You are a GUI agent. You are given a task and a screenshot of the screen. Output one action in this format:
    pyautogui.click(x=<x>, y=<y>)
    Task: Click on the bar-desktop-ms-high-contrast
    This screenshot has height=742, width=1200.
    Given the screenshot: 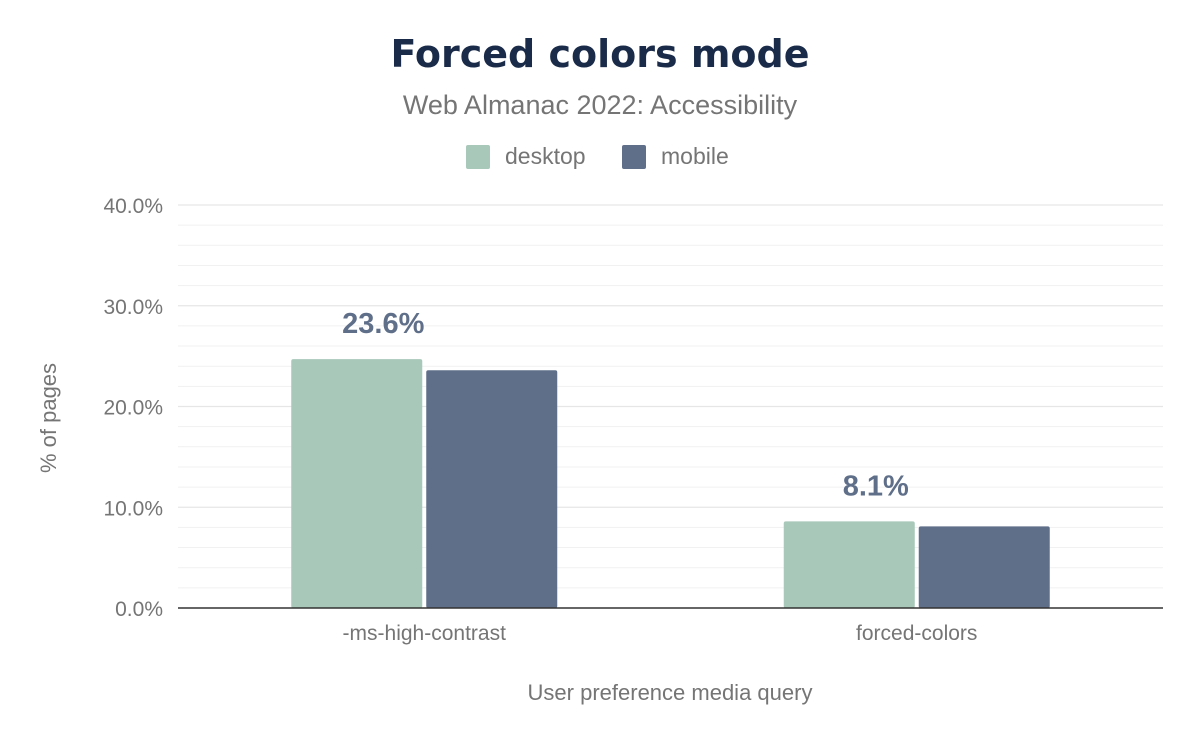 What is the action you would take?
    pyautogui.click(x=357, y=483)
    